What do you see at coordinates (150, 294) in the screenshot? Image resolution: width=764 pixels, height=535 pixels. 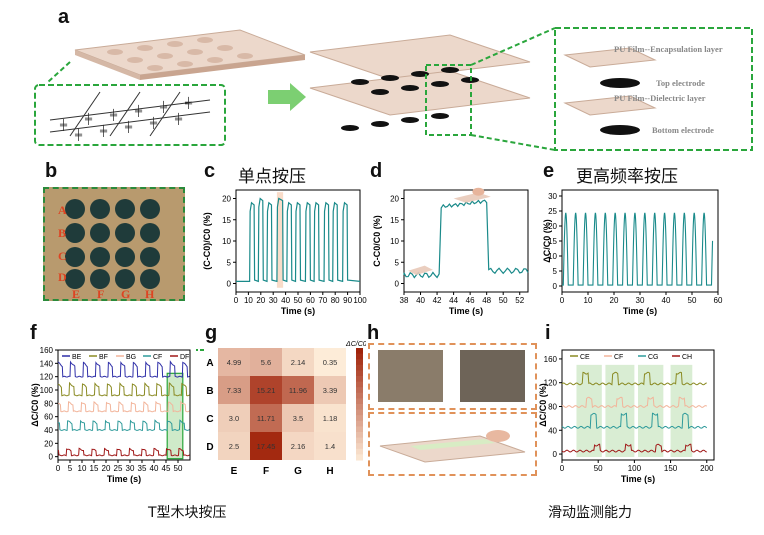 I see `col-label-h: H` at bounding box center [150, 294].